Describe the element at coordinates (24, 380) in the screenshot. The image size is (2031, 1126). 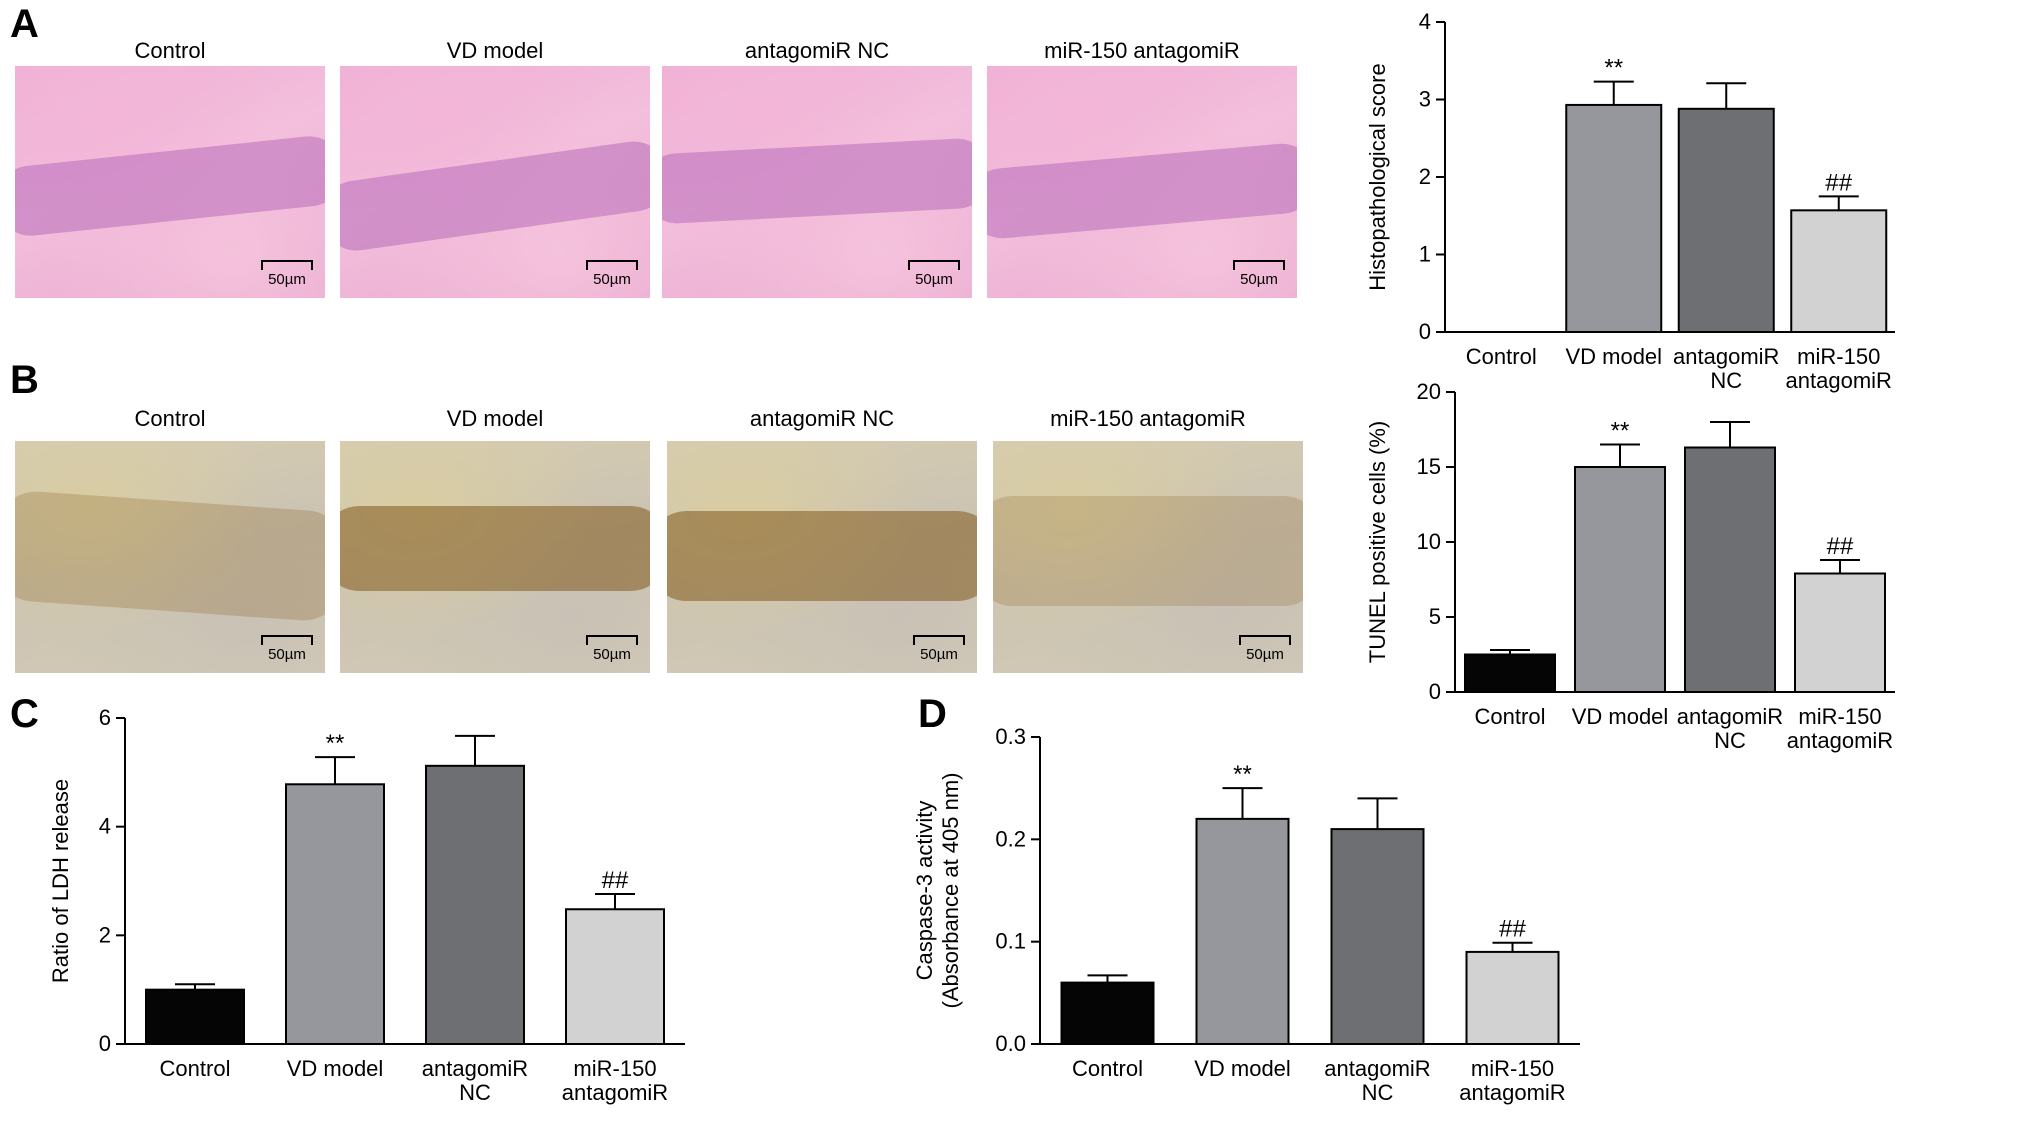
I see `panel-label-b: B` at that location.